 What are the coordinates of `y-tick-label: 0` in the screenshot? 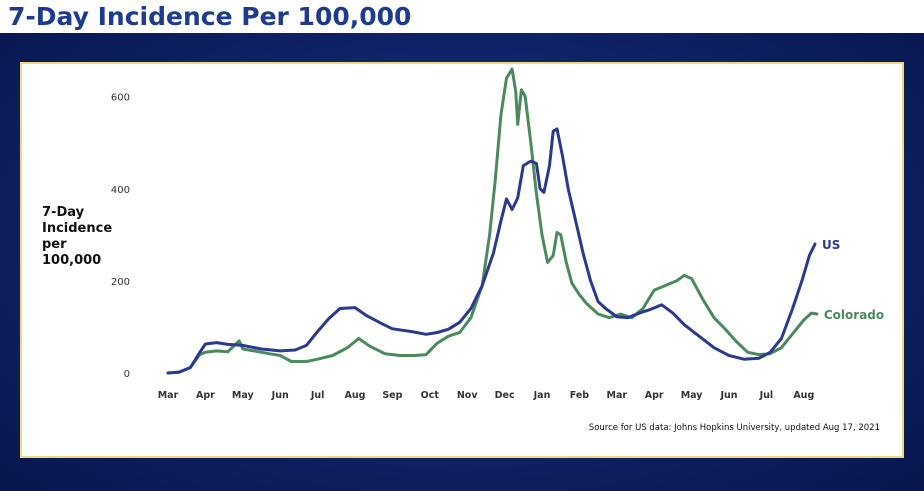 It's located at (127, 374).